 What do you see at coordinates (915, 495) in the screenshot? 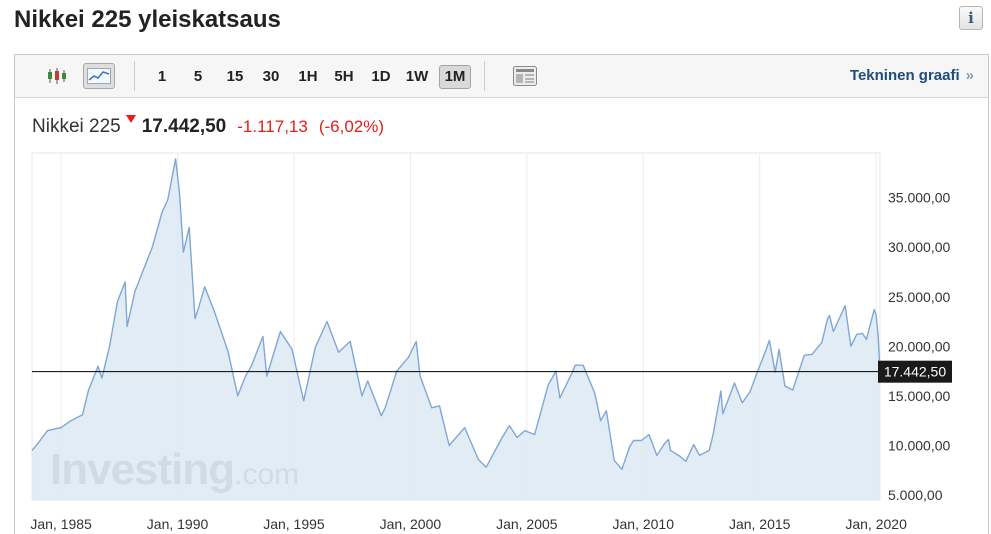
I see `y-tick-label: 5.000,00` at bounding box center [915, 495].